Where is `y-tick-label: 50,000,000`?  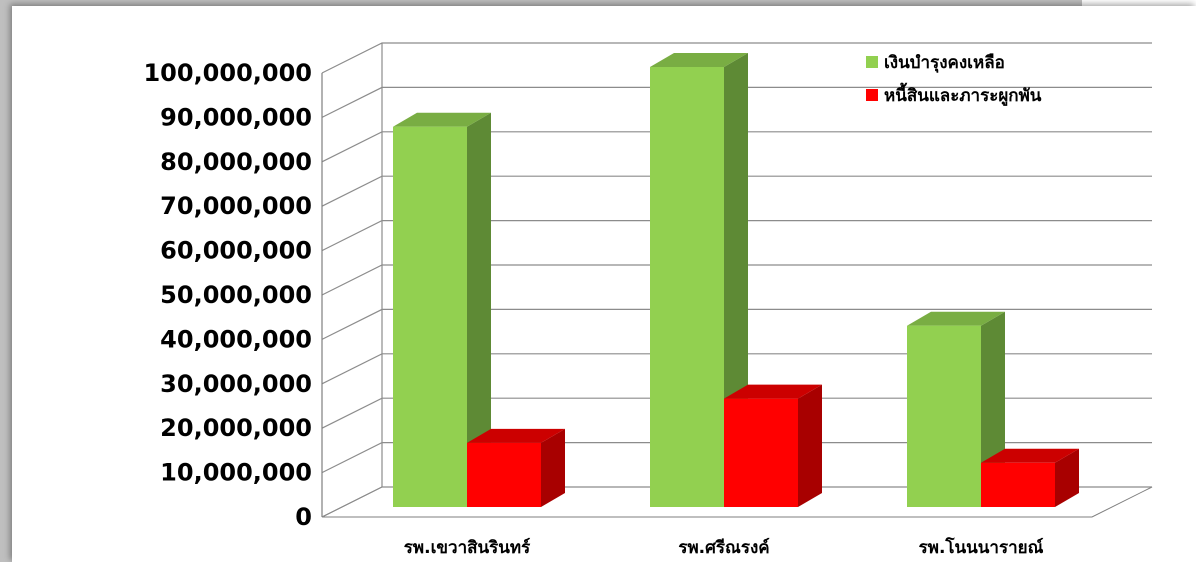
y-tick-label: 50,000,000 is located at coordinates (236, 295).